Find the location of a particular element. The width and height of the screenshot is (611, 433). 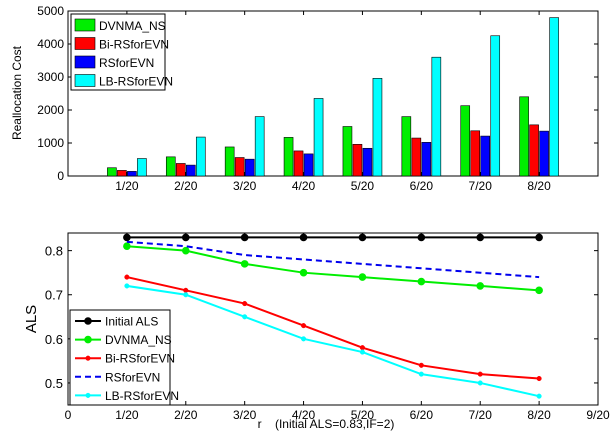

bar-x-tick-label: 4/20 is located at coordinates (304, 186).